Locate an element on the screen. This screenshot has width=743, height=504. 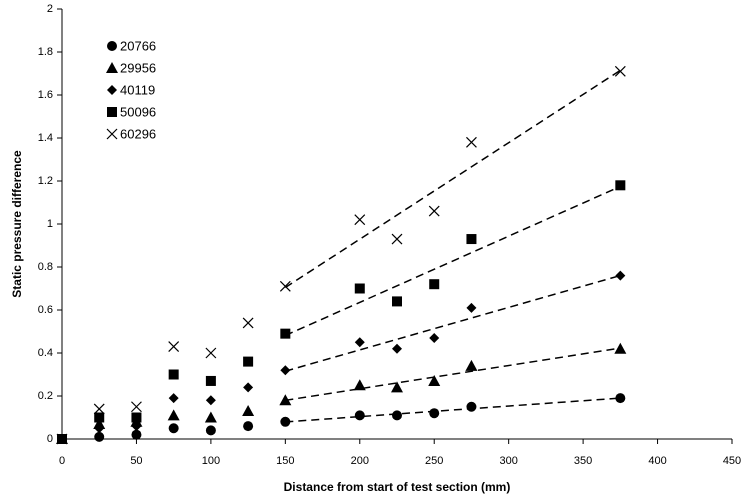
y-axis-title: Static pressure difference is located at coordinates (17, 224).